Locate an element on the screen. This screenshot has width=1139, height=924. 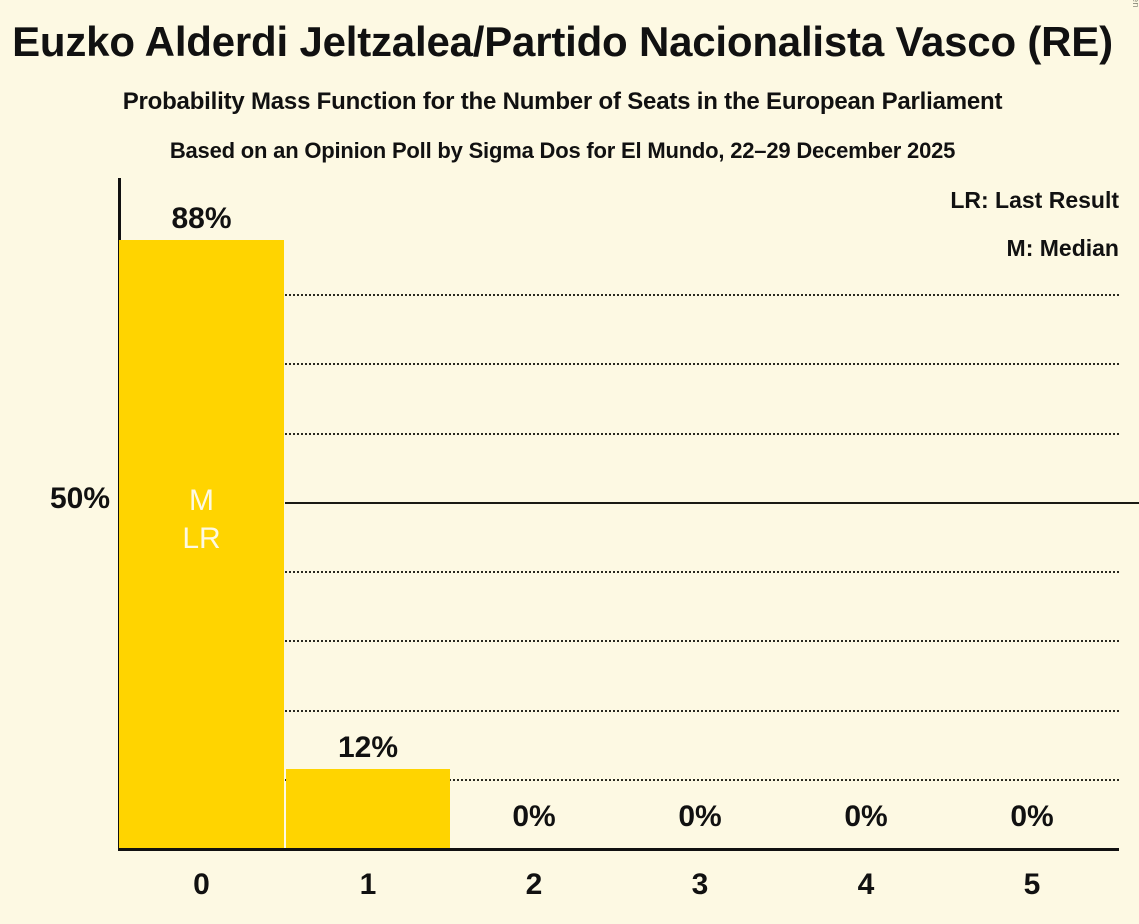
bar-0: M LR is located at coordinates (201, 544).